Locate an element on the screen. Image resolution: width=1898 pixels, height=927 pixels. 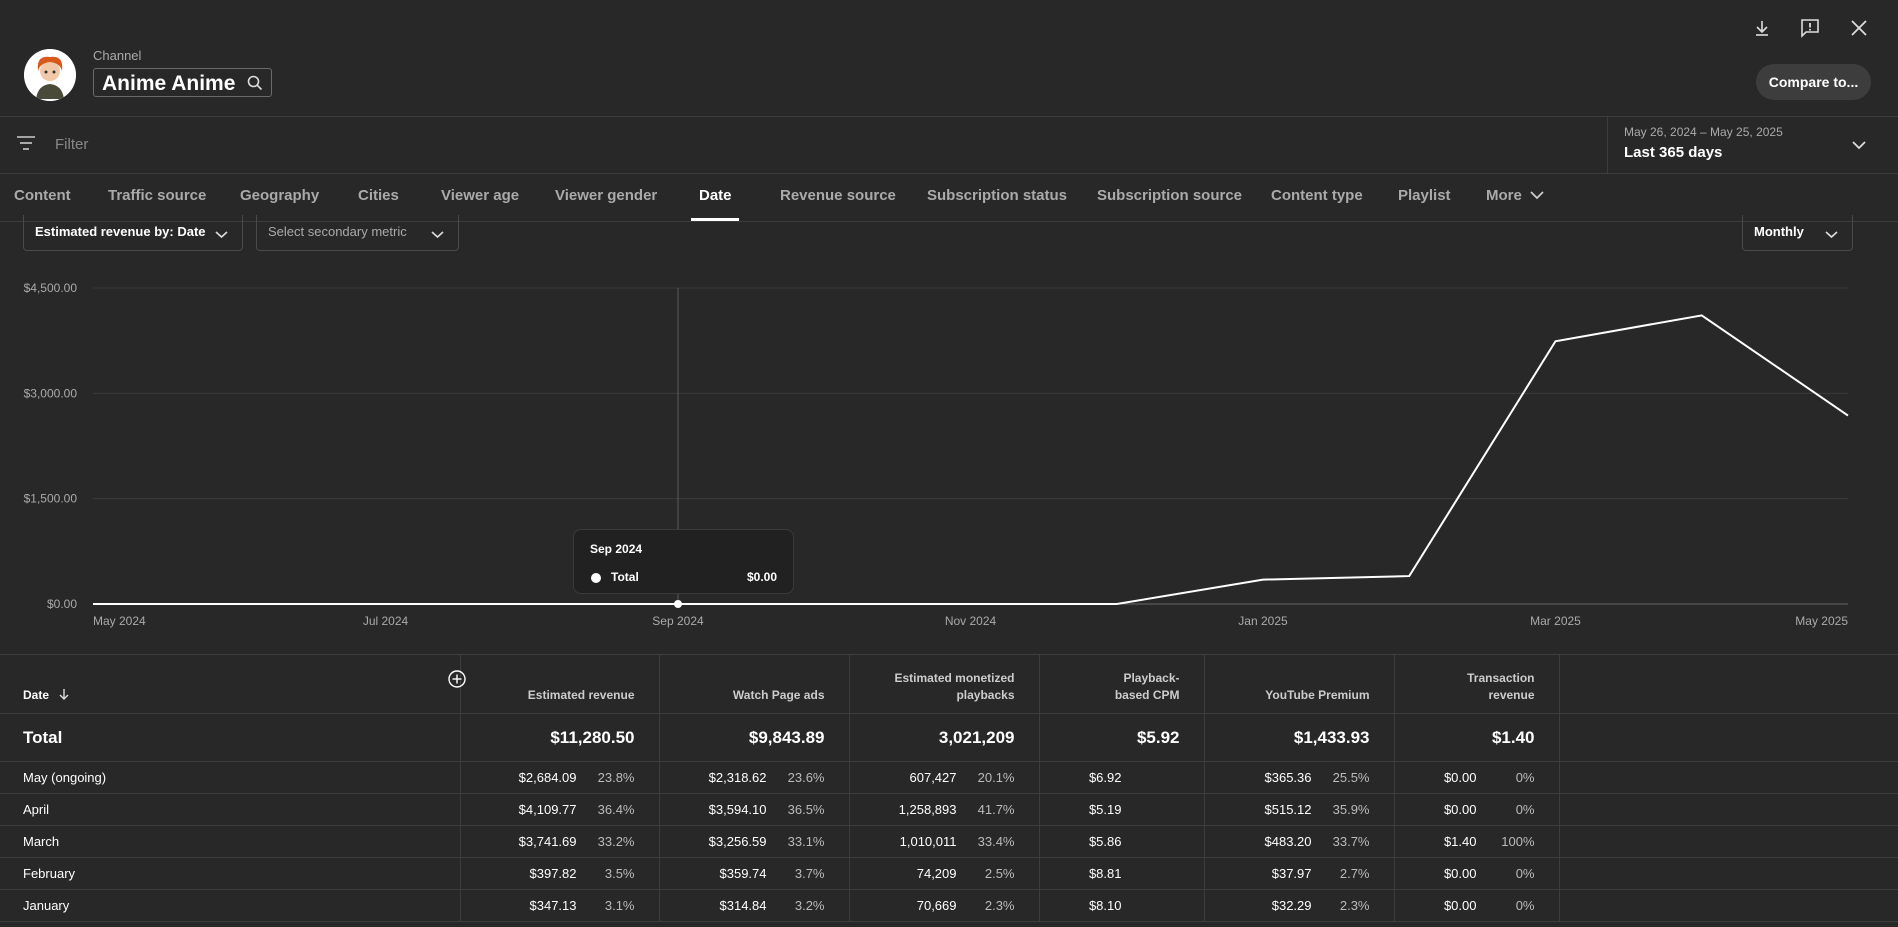
column-header-playback-cpm: Playback-based CPM is located at coordinates (1122, 684).